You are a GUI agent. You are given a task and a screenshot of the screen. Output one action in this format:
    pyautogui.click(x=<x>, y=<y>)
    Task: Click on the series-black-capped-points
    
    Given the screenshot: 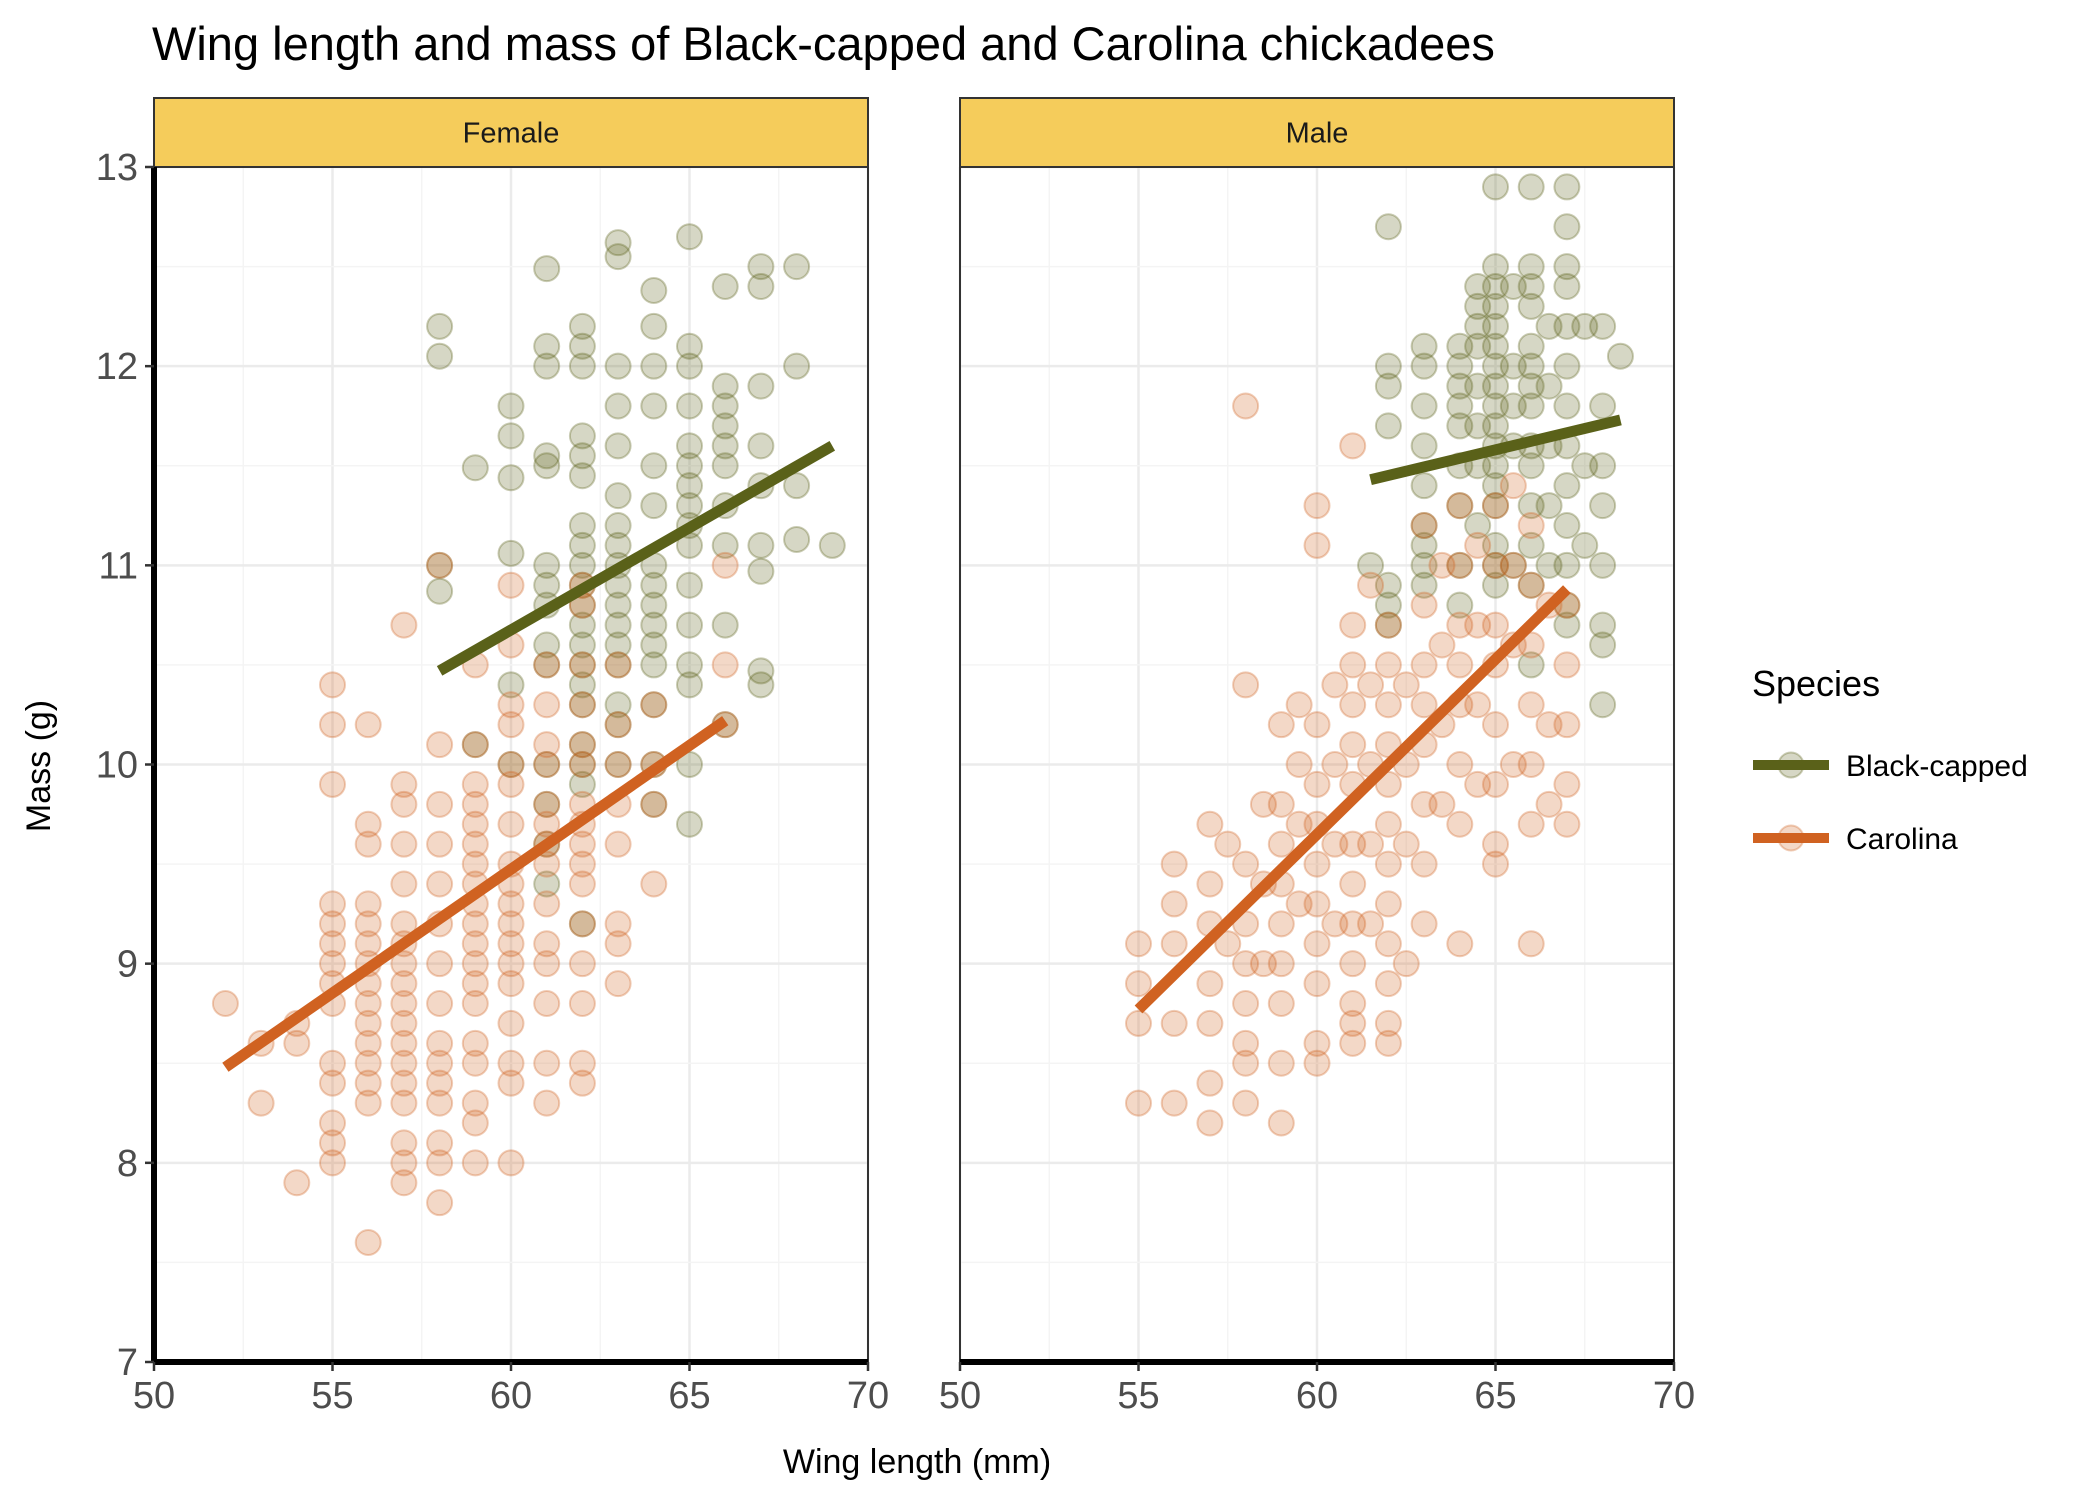 What is the action you would take?
    pyautogui.click(x=636, y=580)
    